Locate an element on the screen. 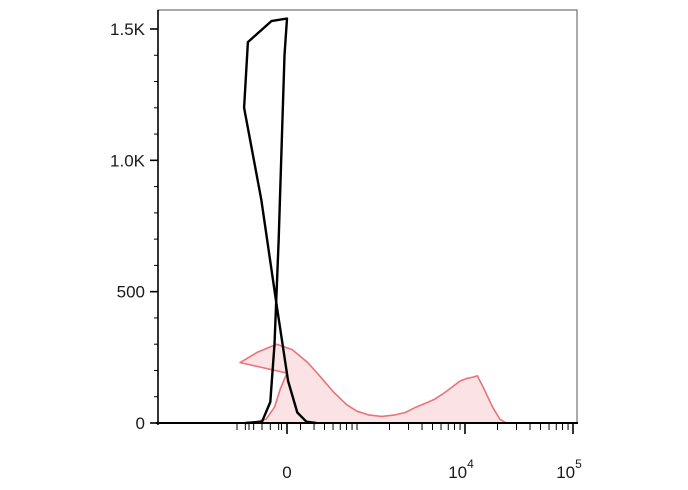 This screenshot has height=490, width=688. y-tick-label: 1.0K is located at coordinates (128, 160).